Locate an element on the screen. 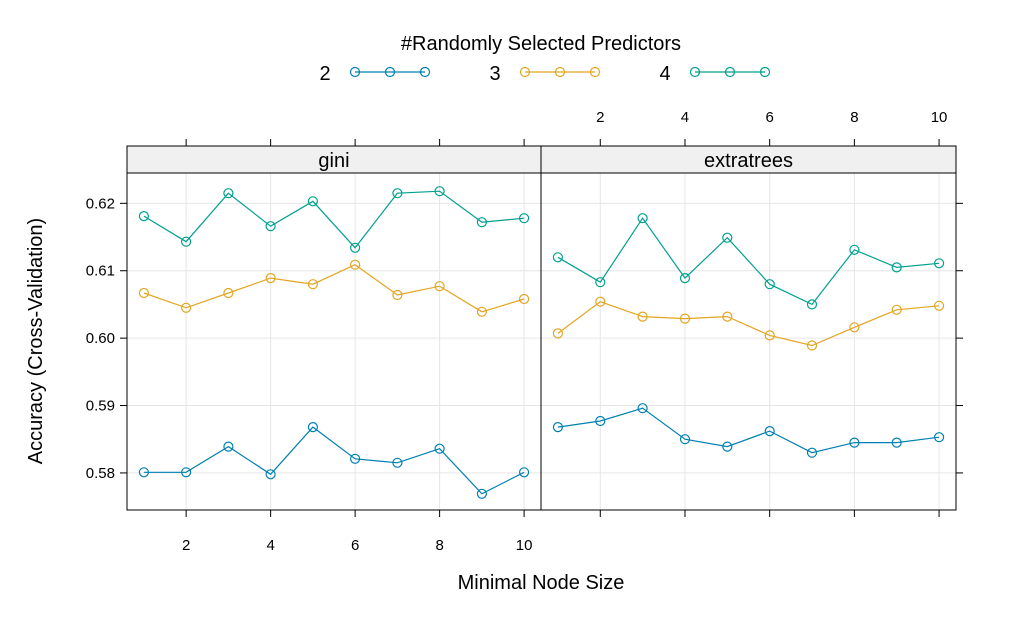 The width and height of the screenshot is (1015, 627). strip-label: extratrees is located at coordinates (748, 161).